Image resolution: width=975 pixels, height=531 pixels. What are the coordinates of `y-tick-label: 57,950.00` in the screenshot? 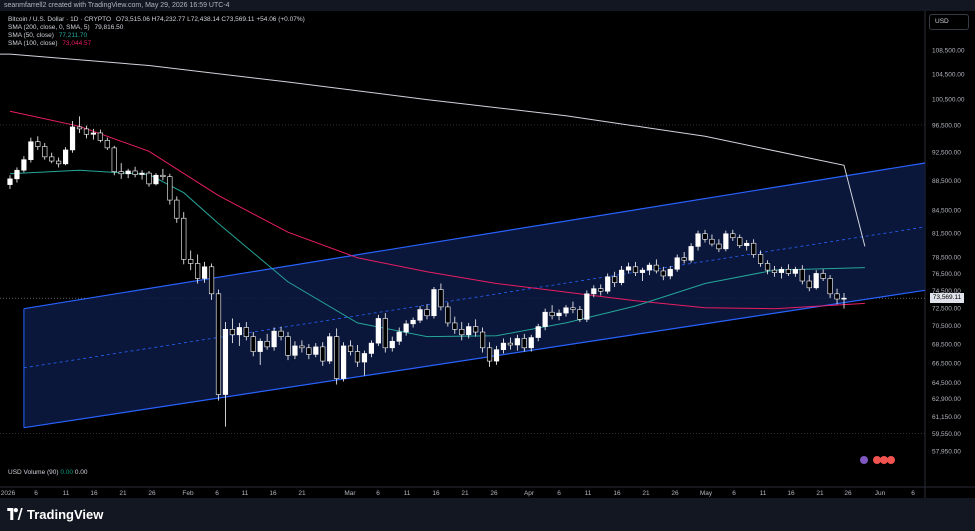 It's located at (946, 452).